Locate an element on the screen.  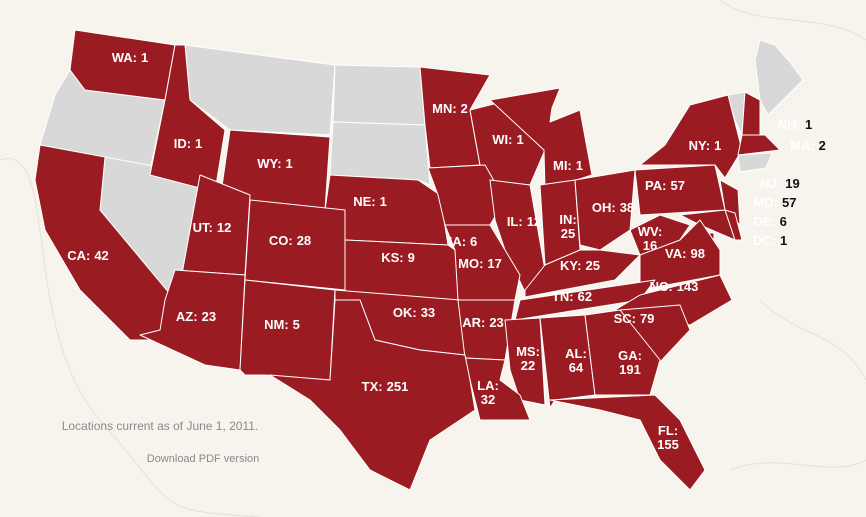
state-count: 23 is located at coordinates (496, 322).